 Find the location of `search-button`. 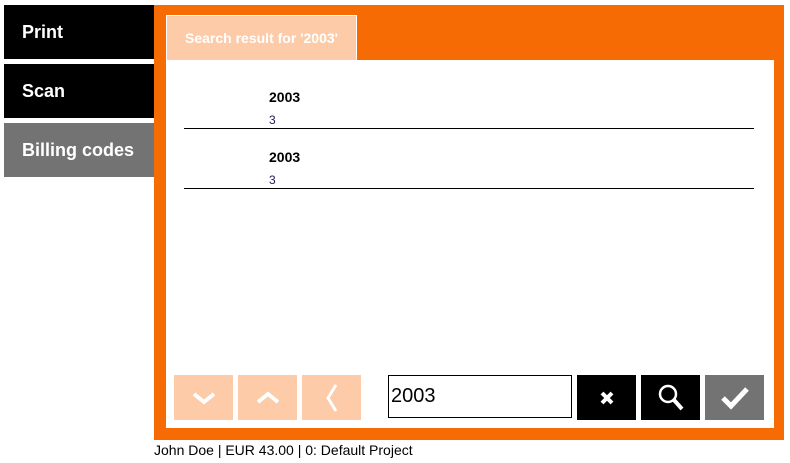

search-button is located at coordinates (670, 397).